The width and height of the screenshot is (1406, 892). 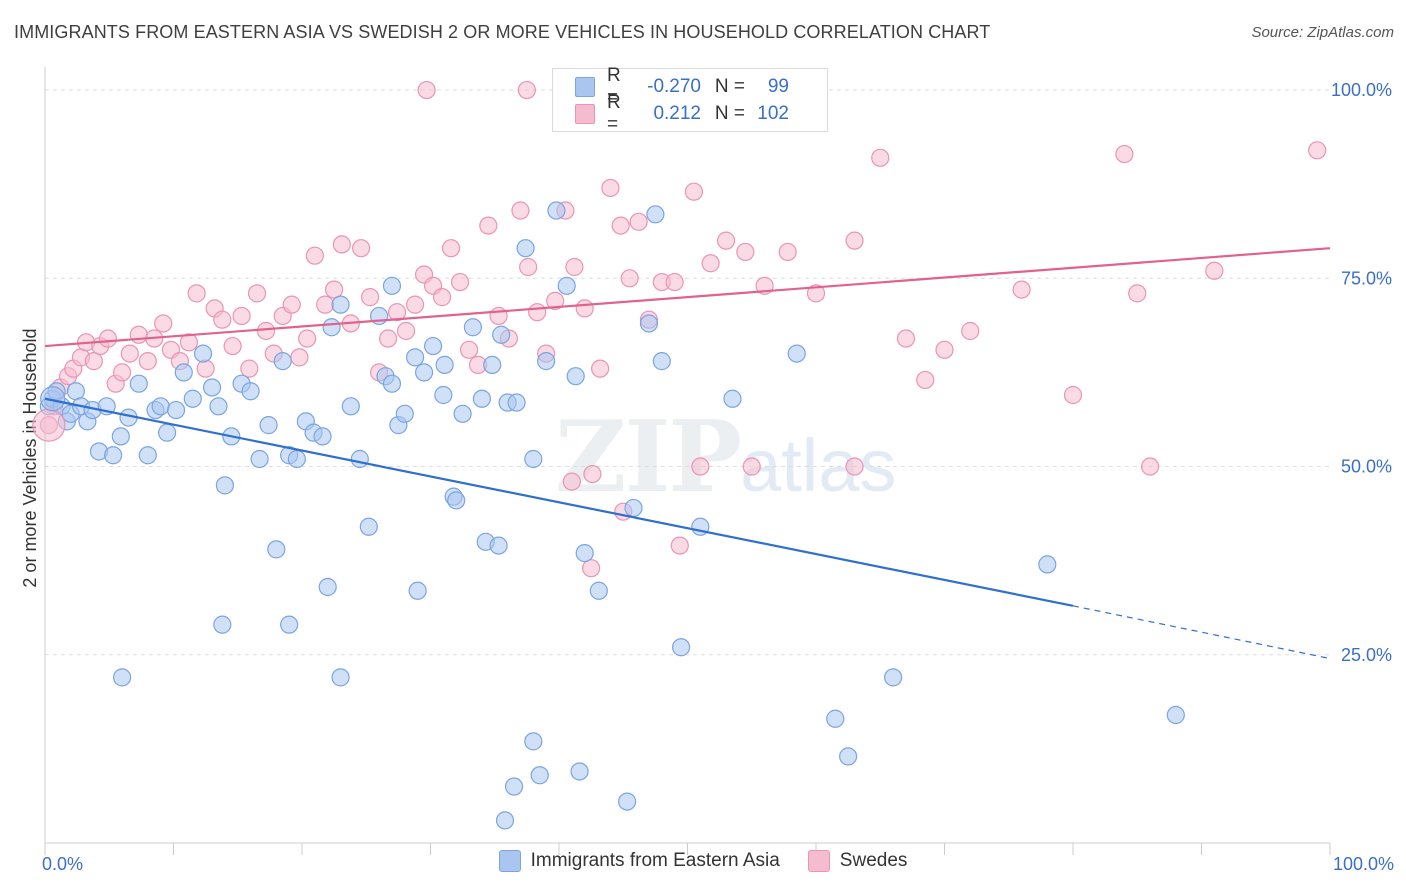 I want to click on y-tick-label: 75.0%, so click(x=1366, y=278).